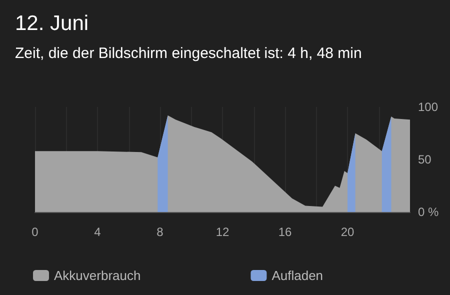  Describe the element at coordinates (285, 232) in the screenshot. I see `x-tick-label: 16` at that location.